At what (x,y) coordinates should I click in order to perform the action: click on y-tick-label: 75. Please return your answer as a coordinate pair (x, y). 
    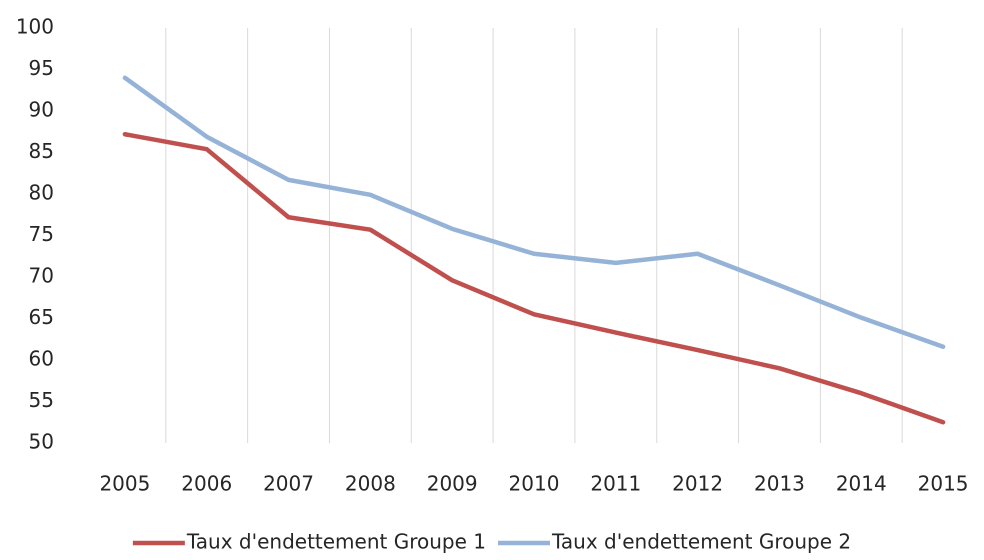
    Looking at the image, I should click on (41, 234).